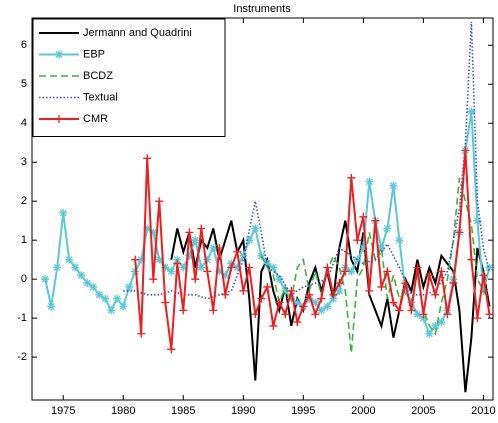 The width and height of the screenshot is (498, 423). Describe the element at coordinates (183, 411) in the screenshot. I see `x-tick-label: 1985` at that location.